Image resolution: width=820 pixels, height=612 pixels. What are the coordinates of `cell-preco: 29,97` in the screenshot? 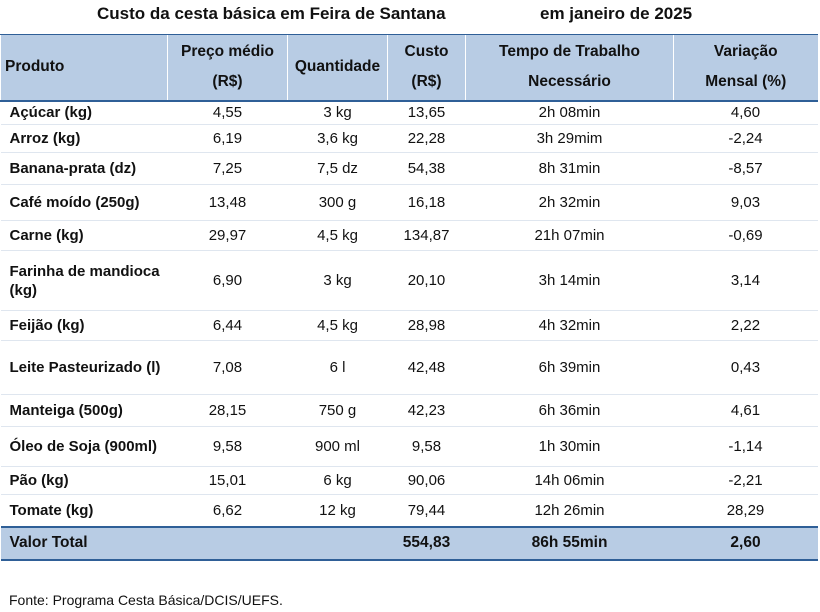 It's located at (227, 235).